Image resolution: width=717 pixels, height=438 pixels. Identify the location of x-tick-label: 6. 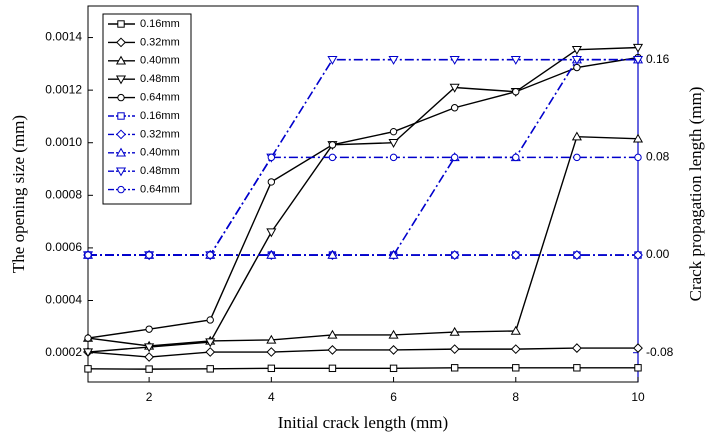
(393, 397).